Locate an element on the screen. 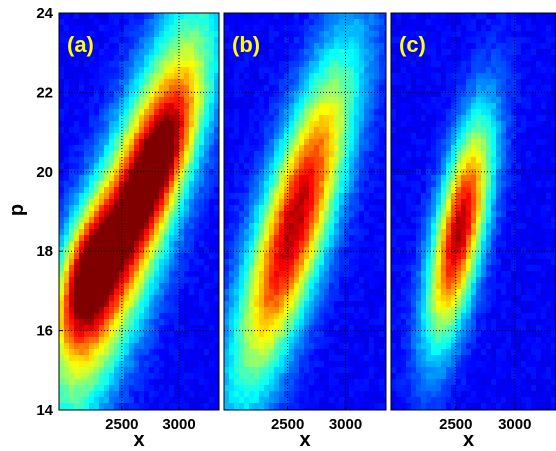 The height and width of the screenshot is (451, 556). y-axis: 14 16 18 20 22 24 is located at coordinates (49, 212).